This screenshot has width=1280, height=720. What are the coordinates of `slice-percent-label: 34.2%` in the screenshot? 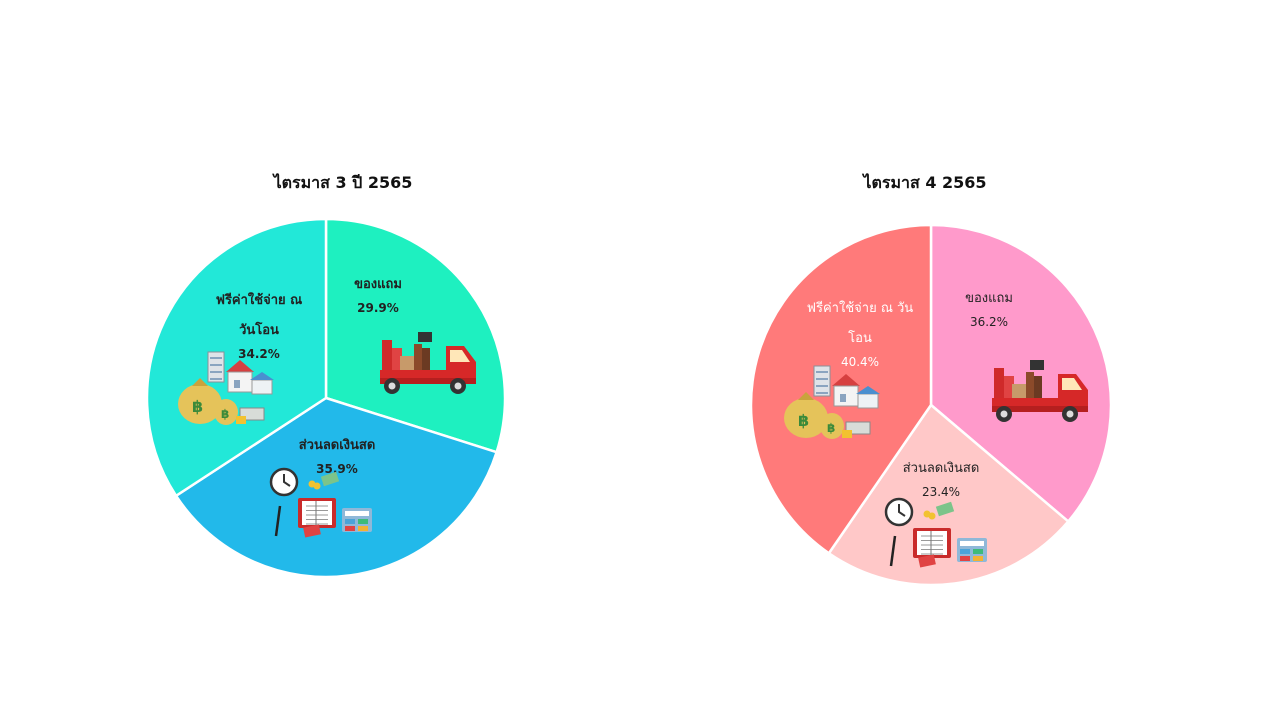 It's located at (259, 354).